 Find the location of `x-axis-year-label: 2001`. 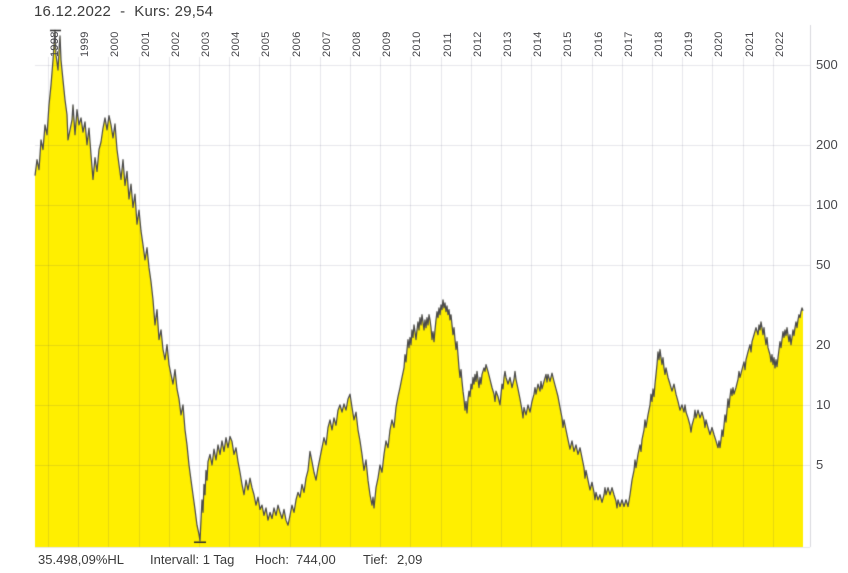

x-axis-year-label: 2001 is located at coordinates (145, 44).